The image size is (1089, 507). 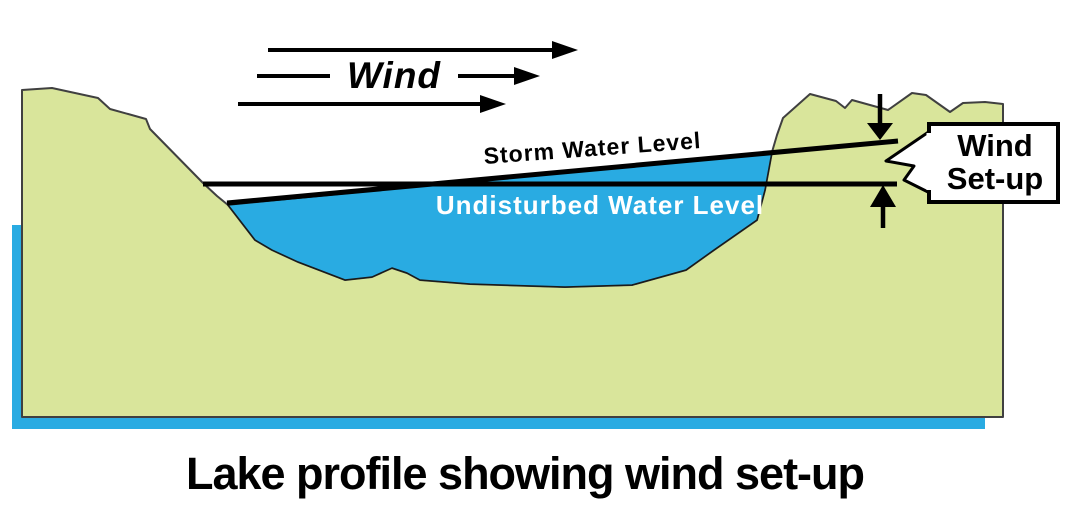 What do you see at coordinates (880, 131) in the screenshot?
I see `arrow-down-head` at bounding box center [880, 131].